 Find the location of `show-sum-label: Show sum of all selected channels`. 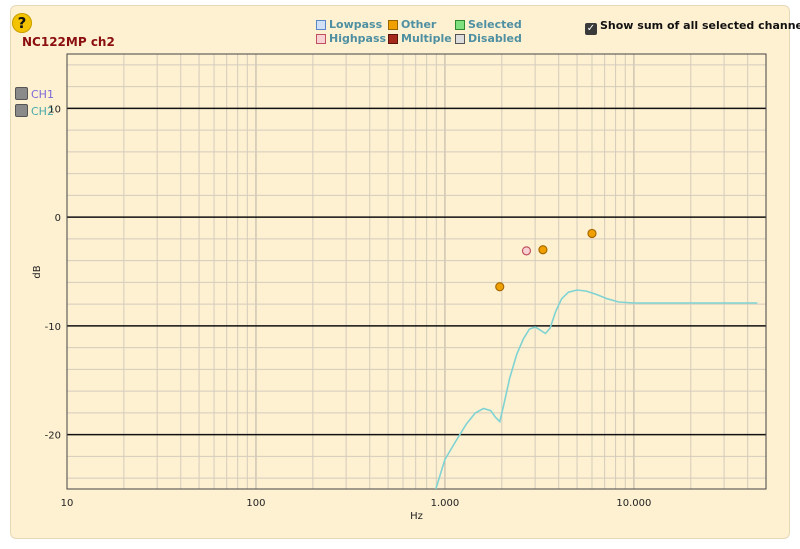

show-sum-label: Show sum of all selected channels is located at coordinates (700, 25).